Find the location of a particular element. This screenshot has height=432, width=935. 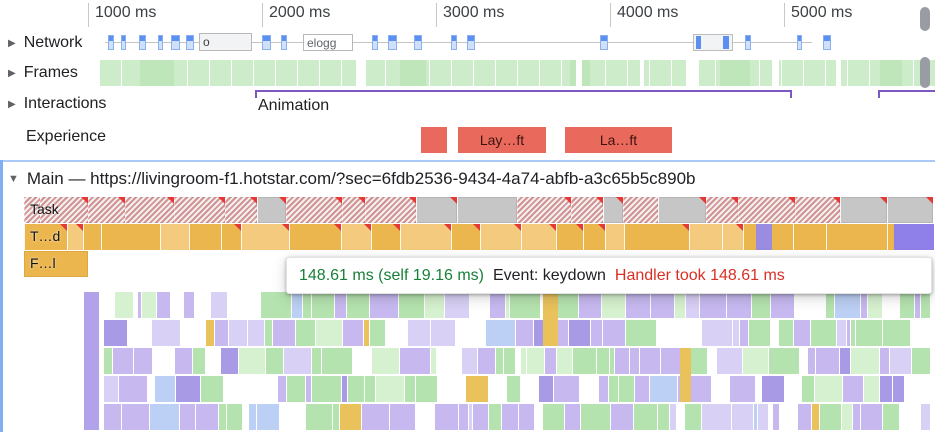

interaction-animation-label: Animation is located at coordinates (294, 105).